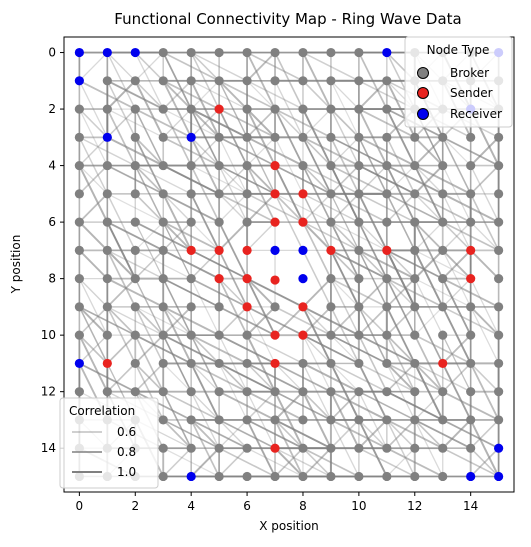 The width and height of the screenshot is (531, 547). Describe the element at coordinates (80, 506) in the screenshot. I see `x-tick-label: 0` at that location.